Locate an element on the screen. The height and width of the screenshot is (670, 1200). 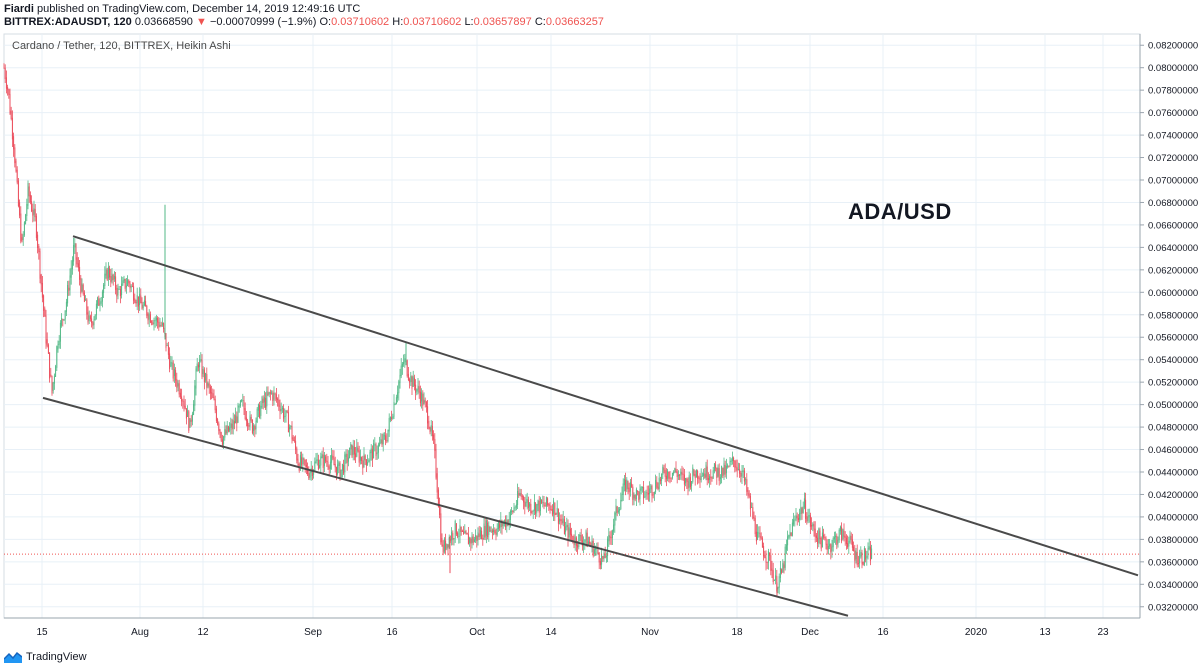
x-tick-label: 12 is located at coordinates (203, 632).